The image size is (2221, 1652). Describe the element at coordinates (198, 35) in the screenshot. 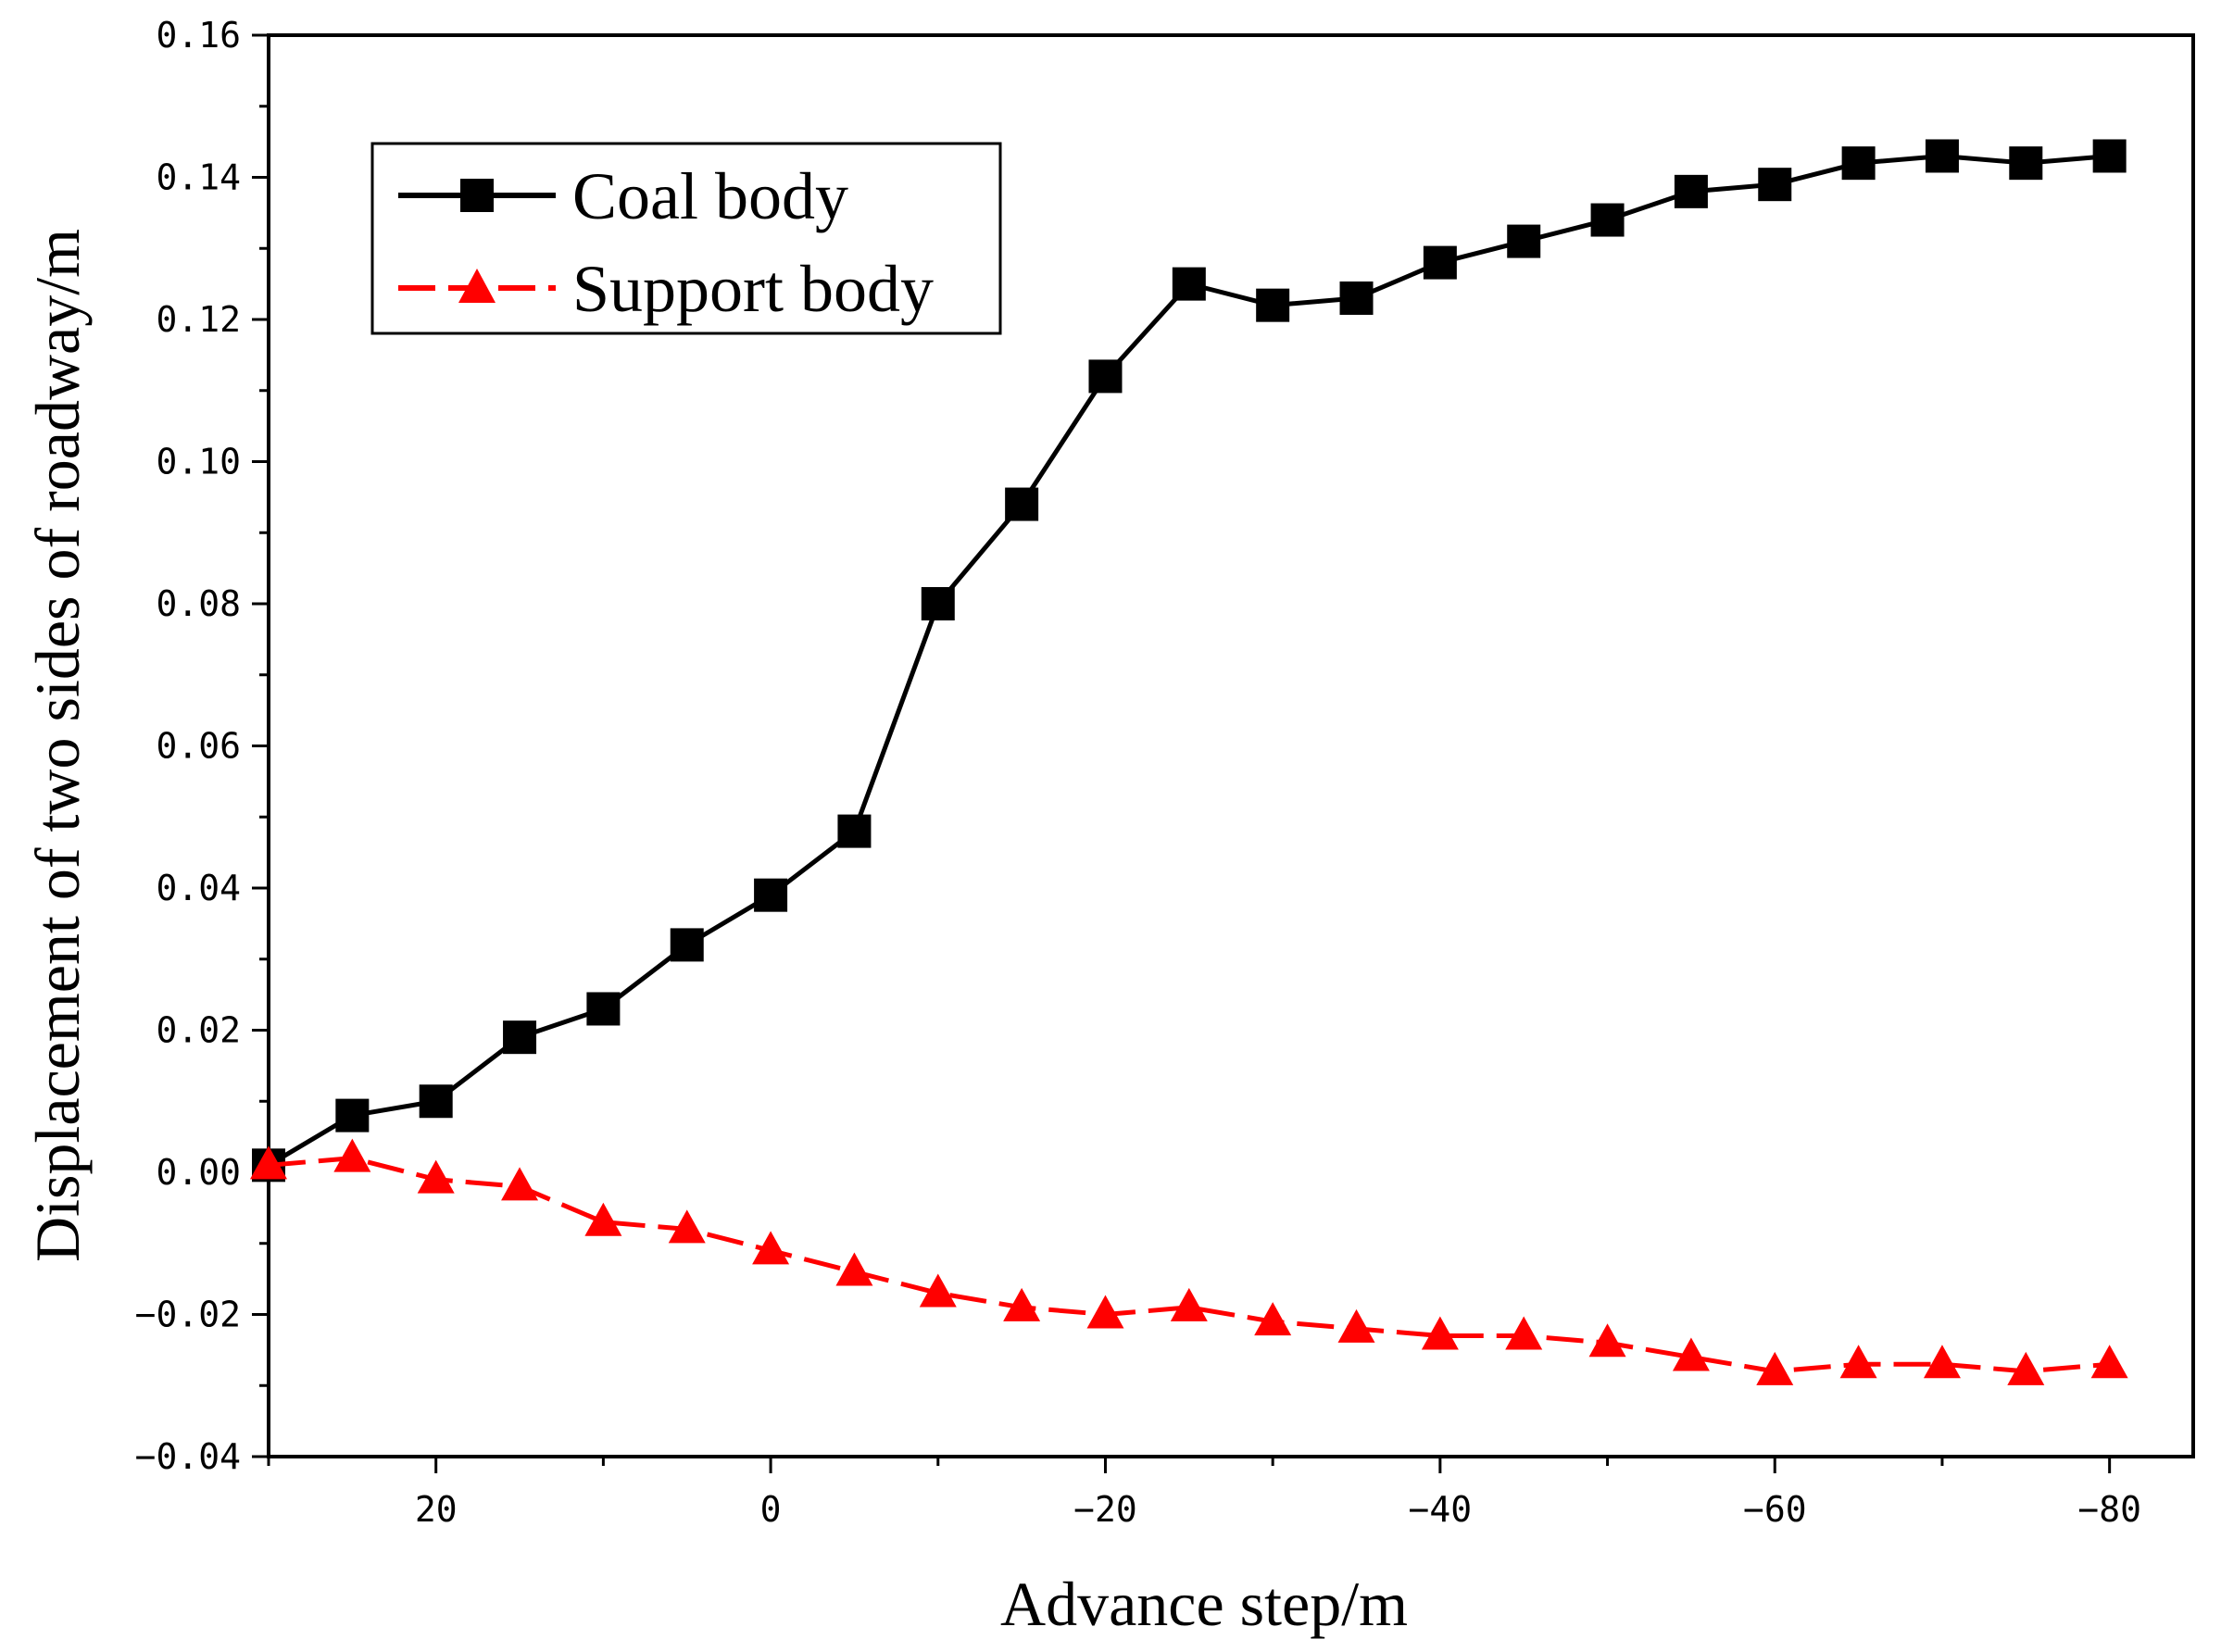

I see `y-tick-label: 0.16` at that location.